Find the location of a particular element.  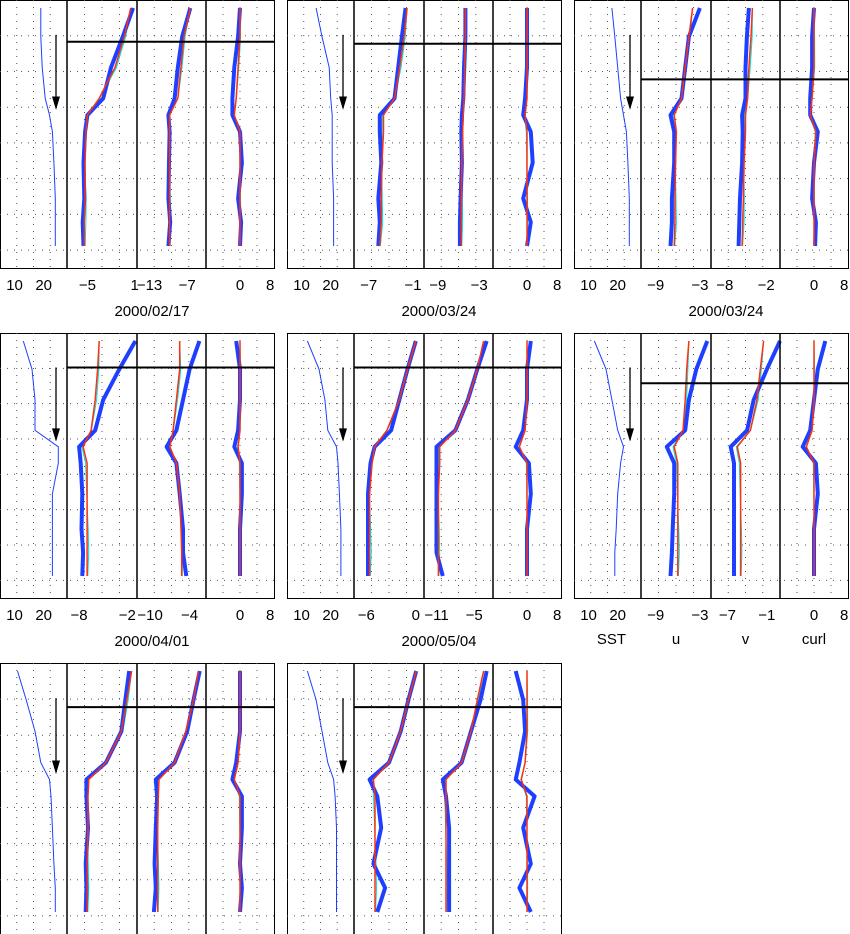

tick-label: −13 is located at coordinates (149, 285).